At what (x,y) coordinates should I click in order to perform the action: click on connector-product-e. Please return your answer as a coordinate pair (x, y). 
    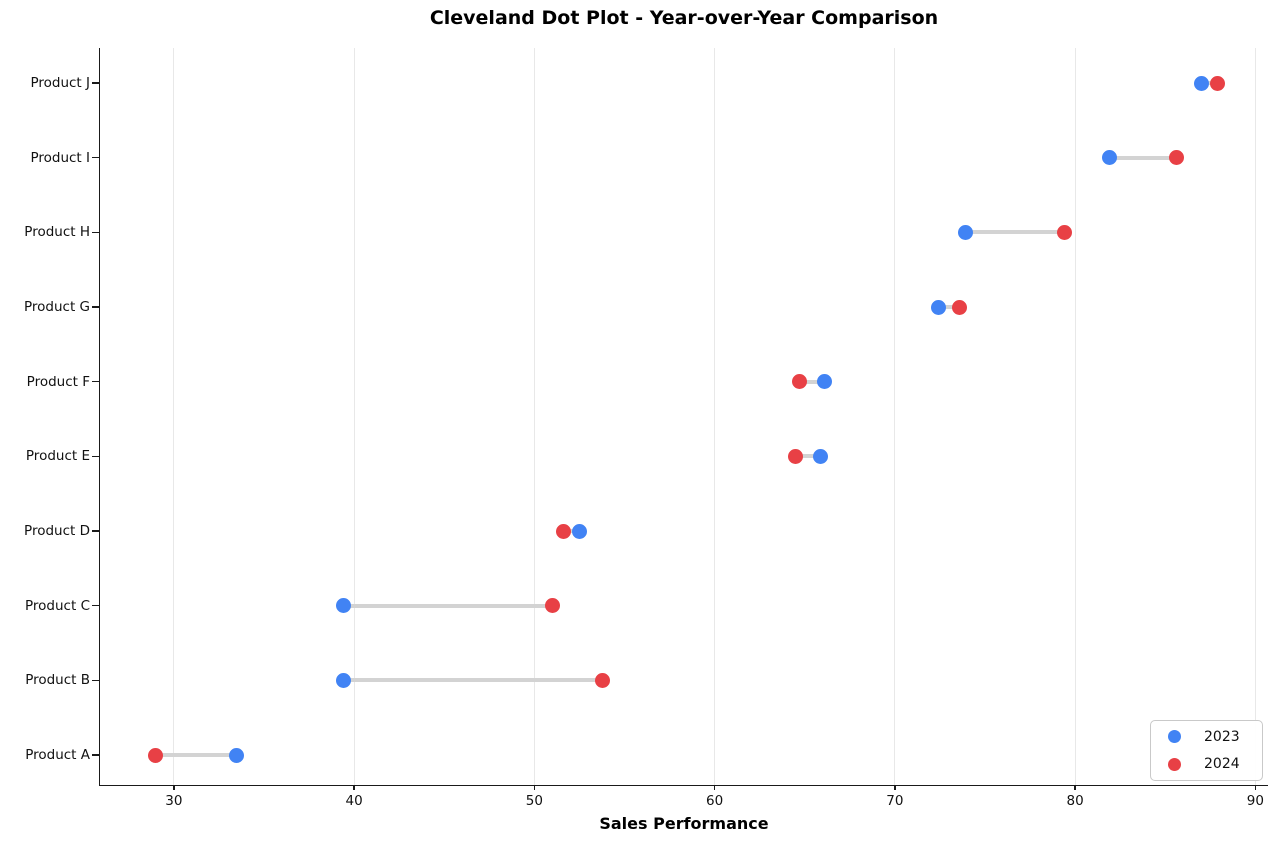
    Looking at the image, I should click on (808, 456).